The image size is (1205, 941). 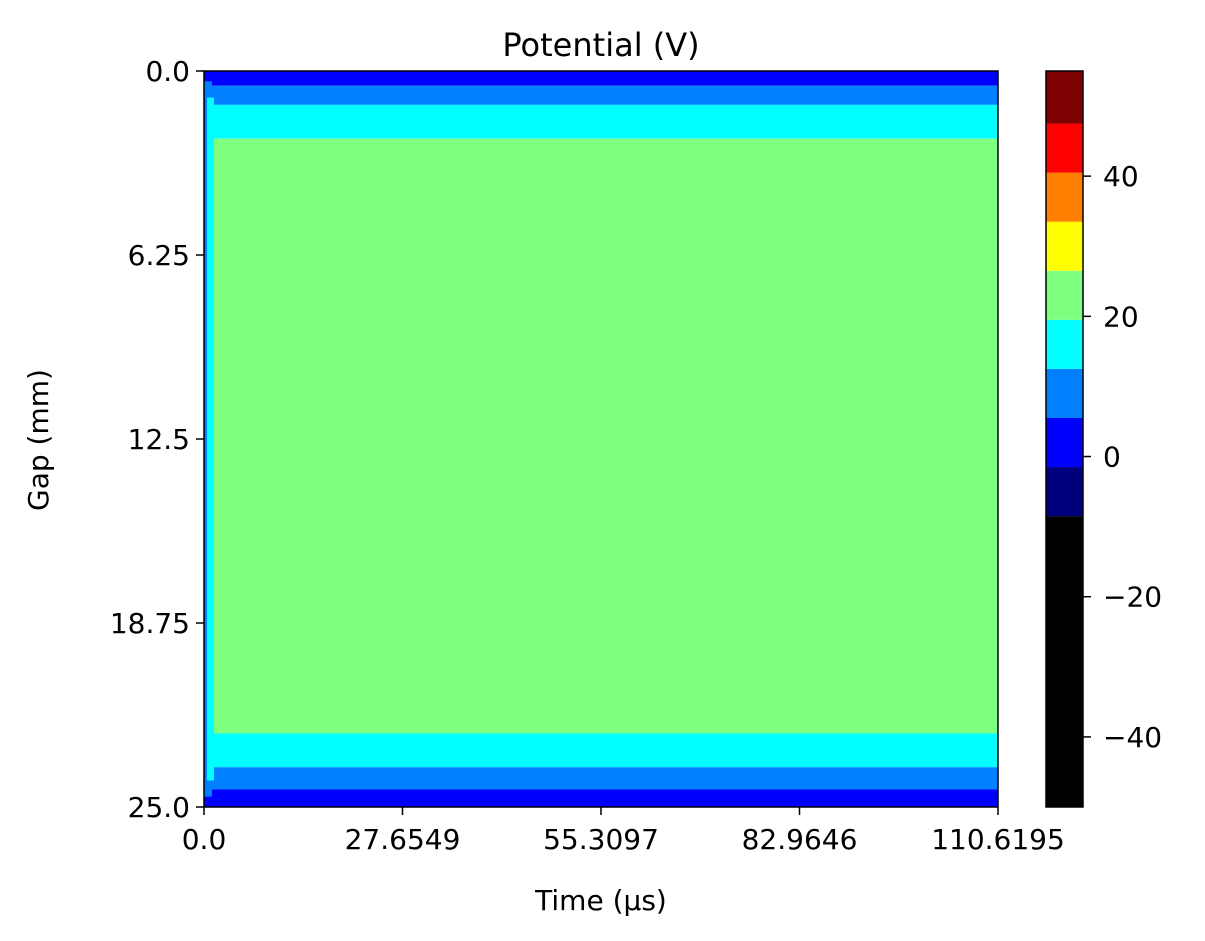 I want to click on x-tick-label: 55.3097, so click(x=601, y=839).